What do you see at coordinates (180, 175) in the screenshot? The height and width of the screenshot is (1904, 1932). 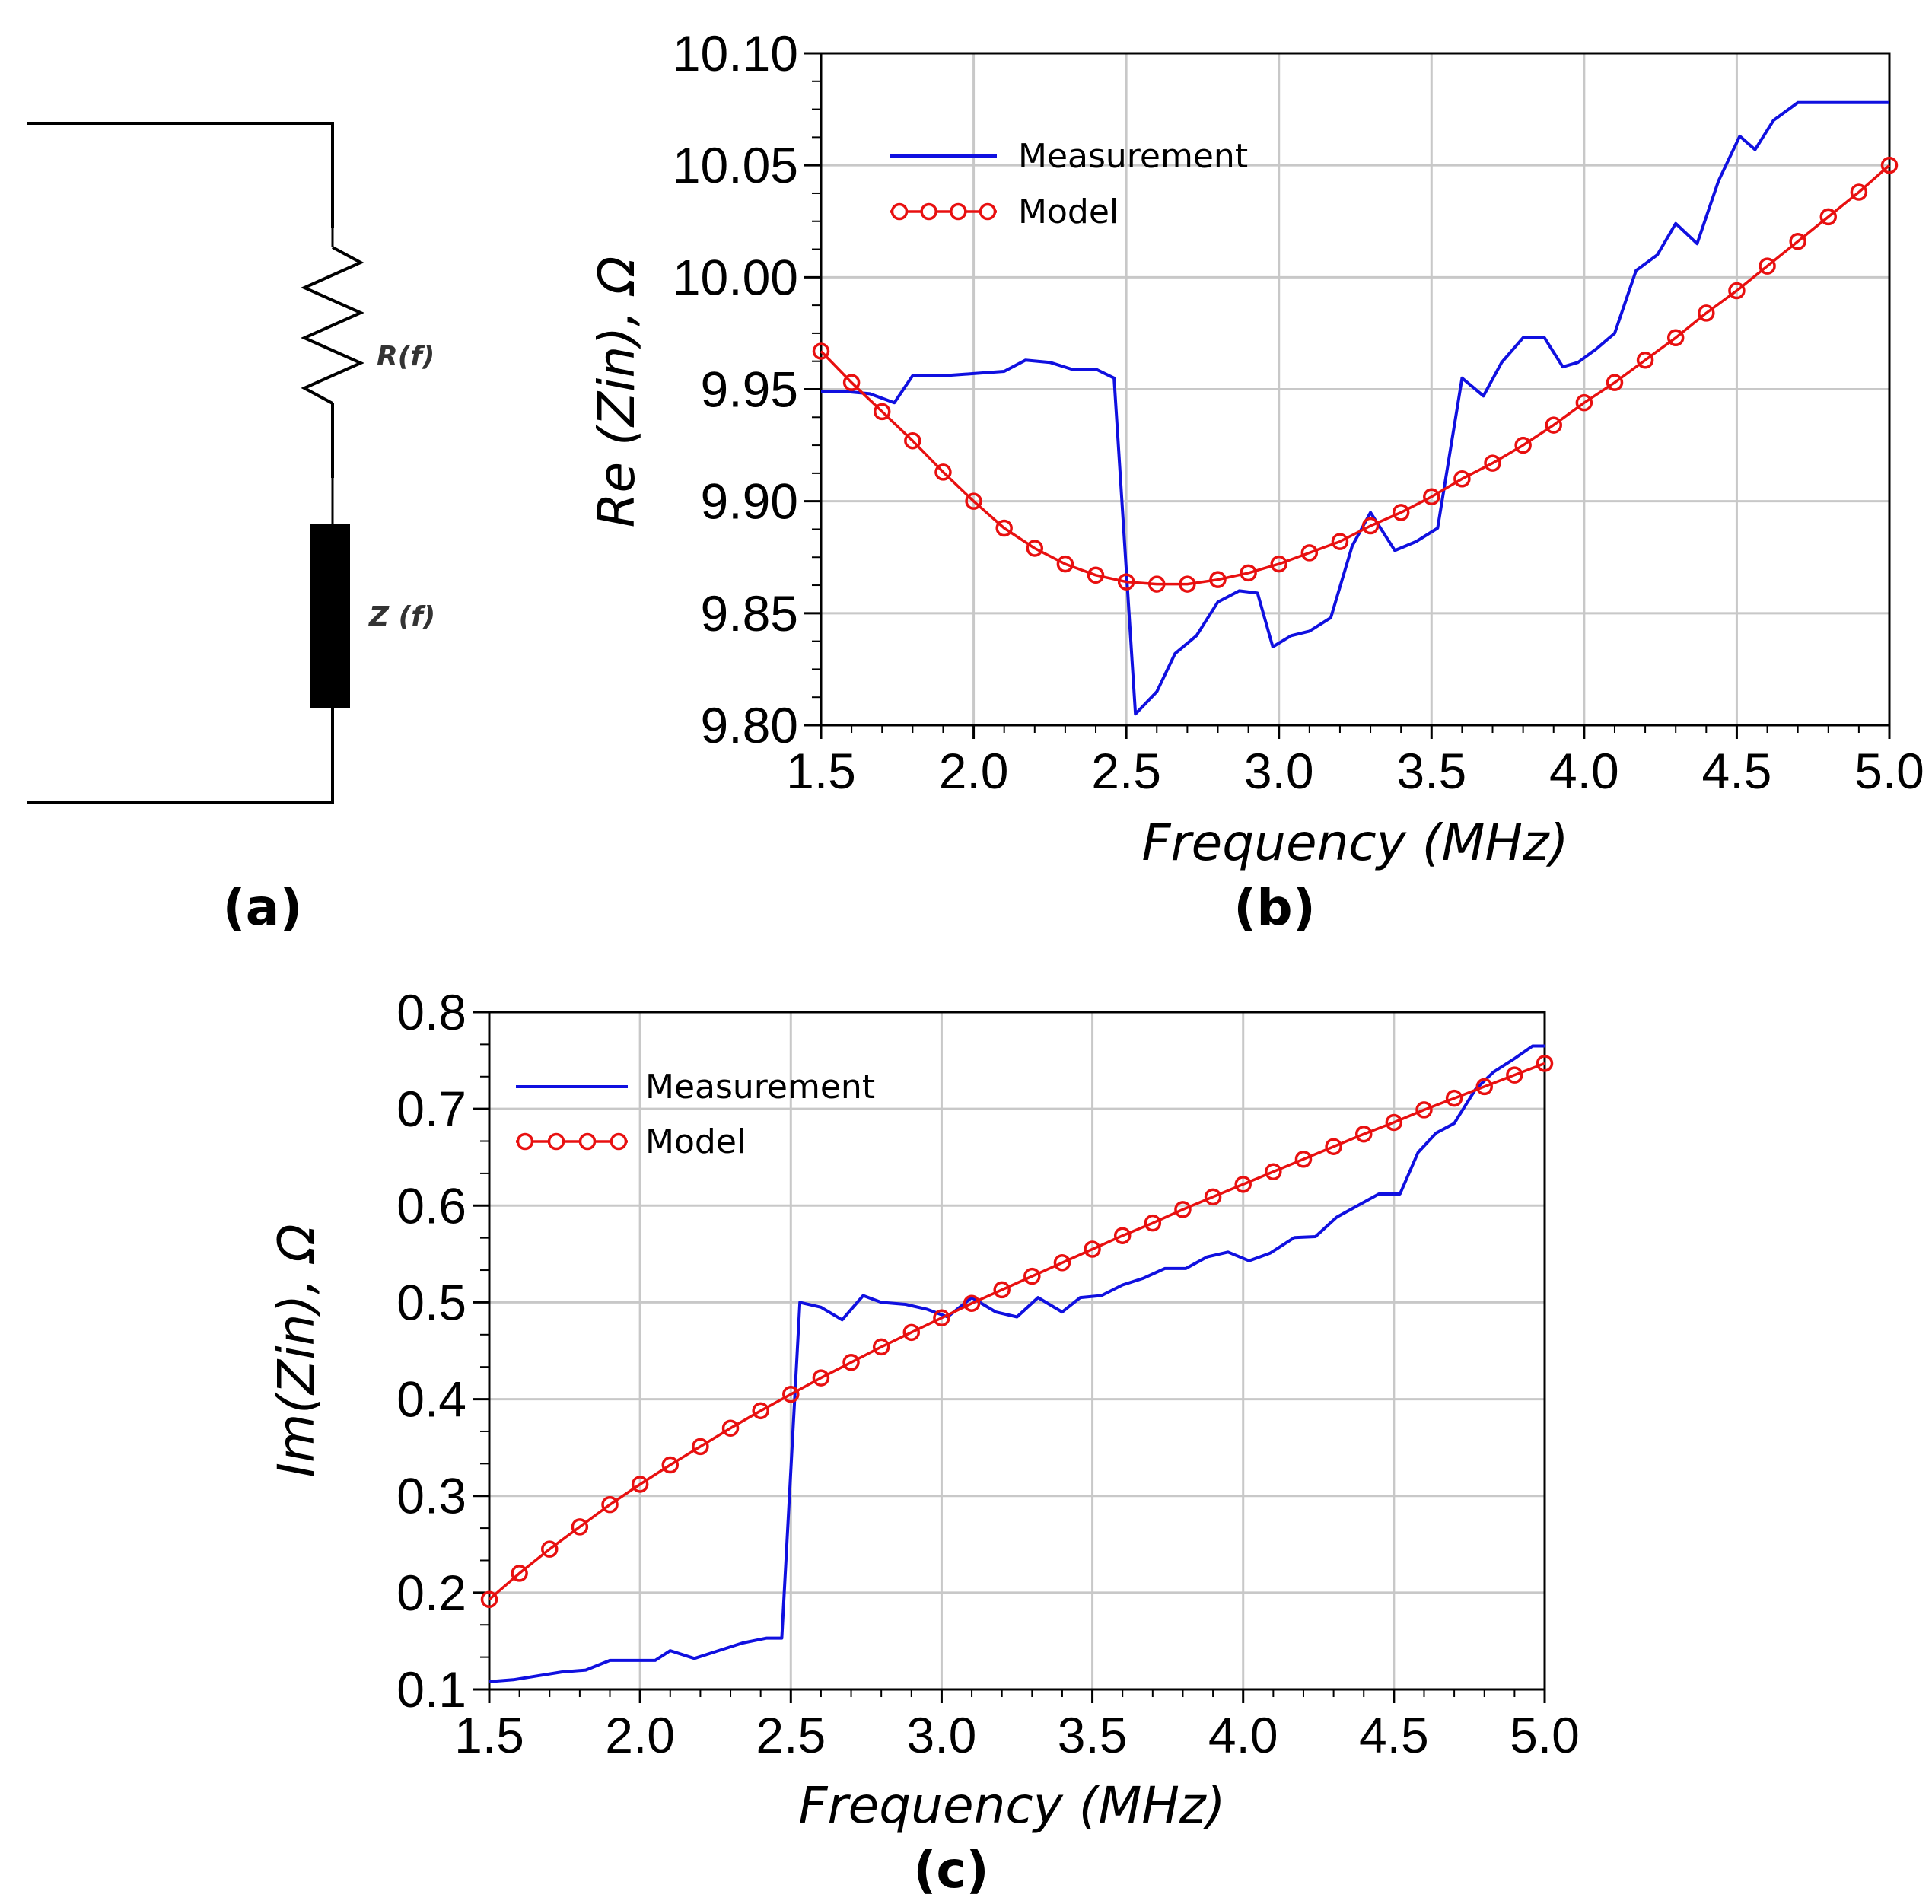 I see `top-wire` at bounding box center [180, 175].